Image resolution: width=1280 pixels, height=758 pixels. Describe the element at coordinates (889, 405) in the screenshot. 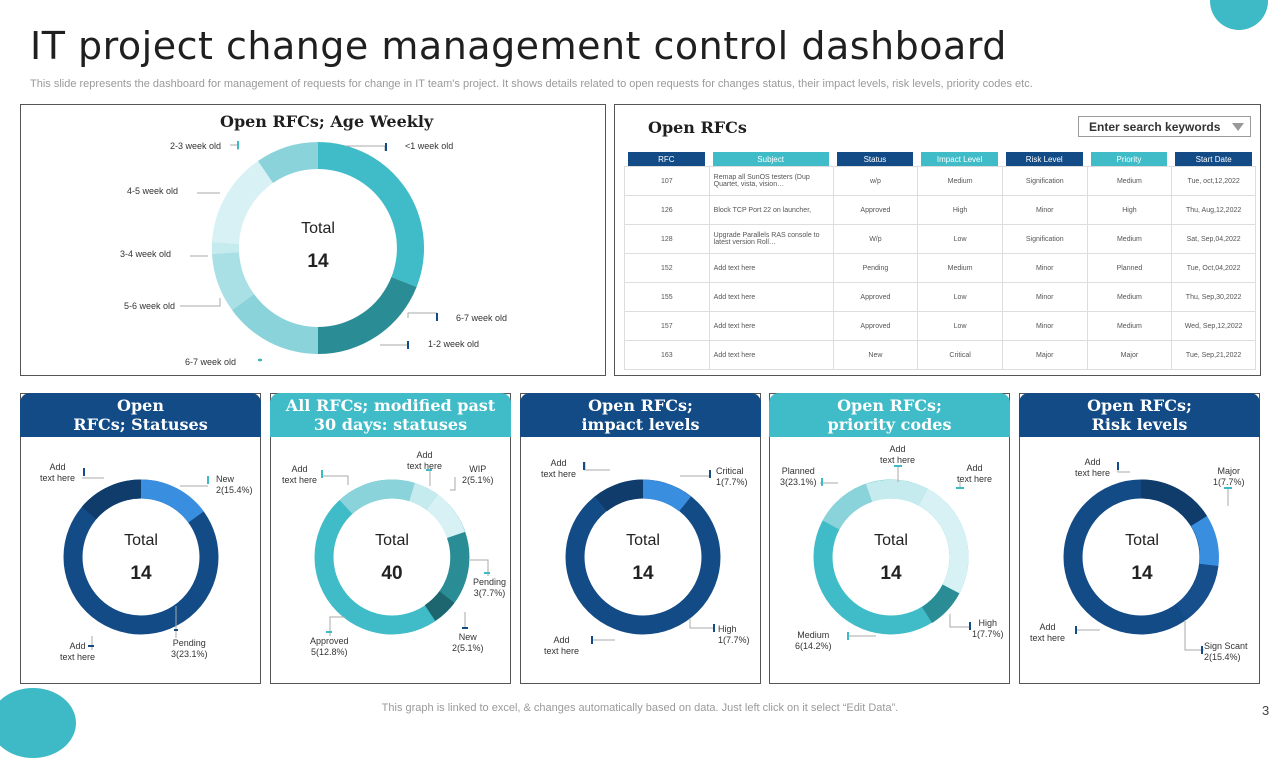

I see `priority-header-line1: Open RFCs;` at that location.